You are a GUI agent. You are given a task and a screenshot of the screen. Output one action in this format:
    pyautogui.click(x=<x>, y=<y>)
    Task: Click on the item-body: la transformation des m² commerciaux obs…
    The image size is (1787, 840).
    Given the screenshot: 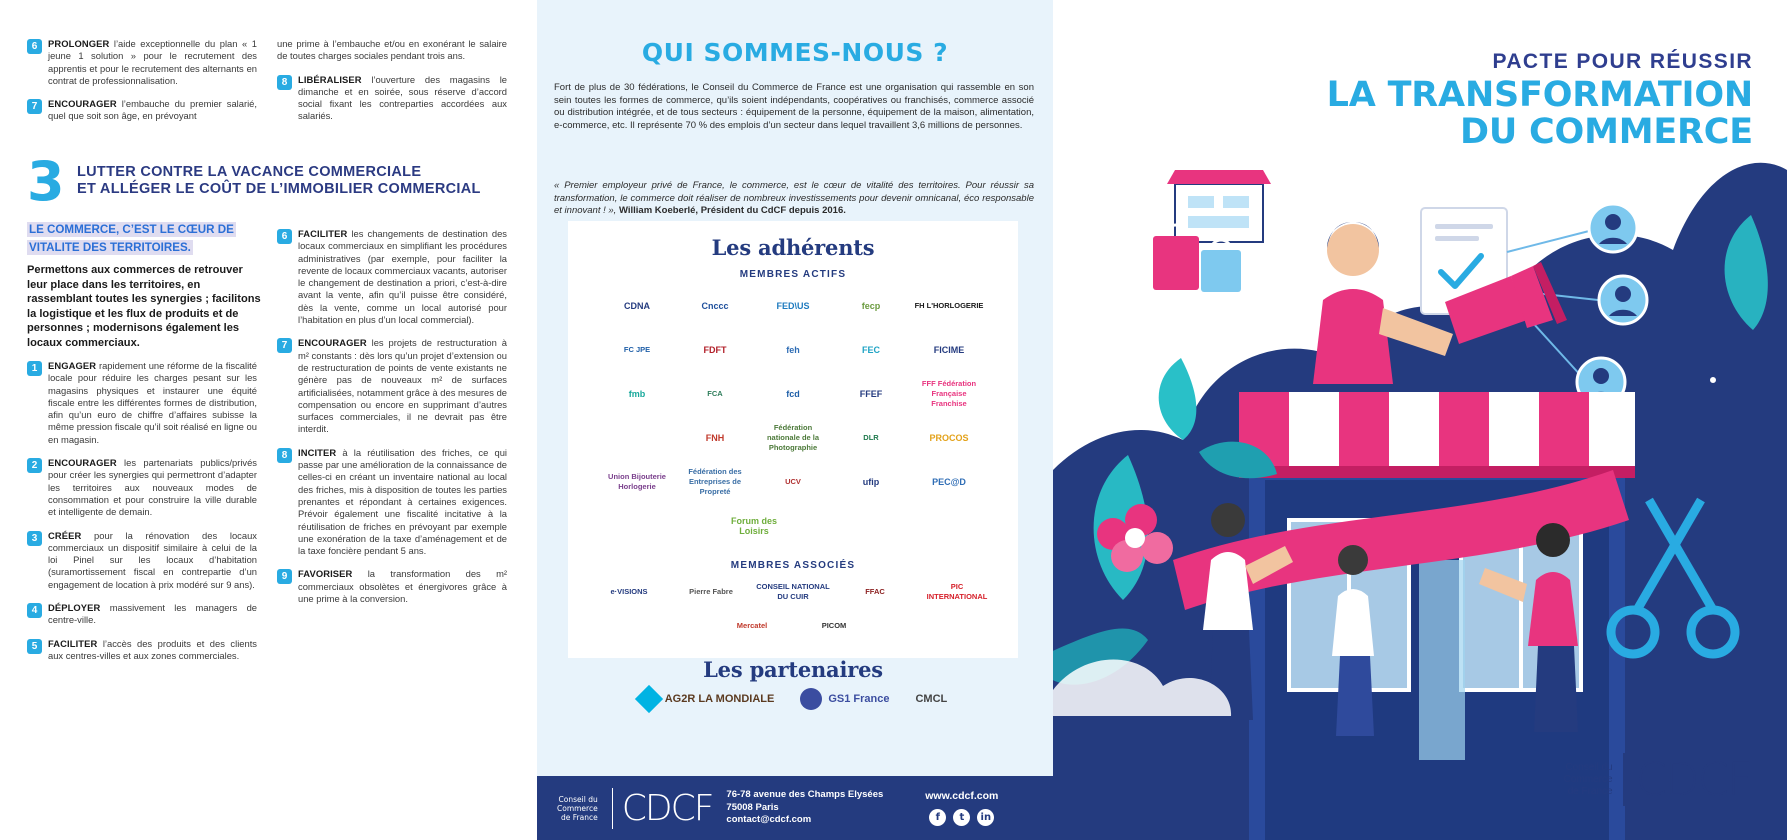 What is the action you would take?
    pyautogui.click(x=402, y=586)
    